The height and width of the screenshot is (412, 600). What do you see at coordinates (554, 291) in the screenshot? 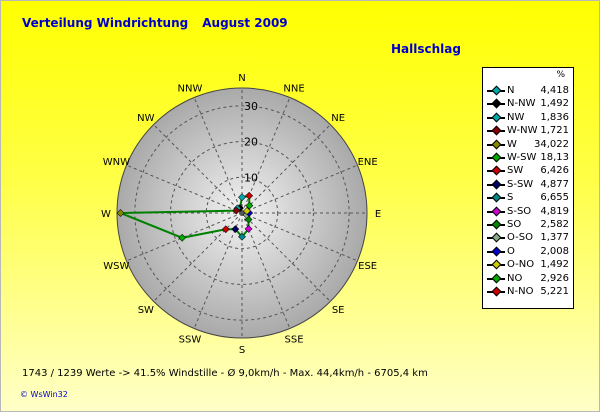
I see `legend-value: 5,221` at bounding box center [554, 291].